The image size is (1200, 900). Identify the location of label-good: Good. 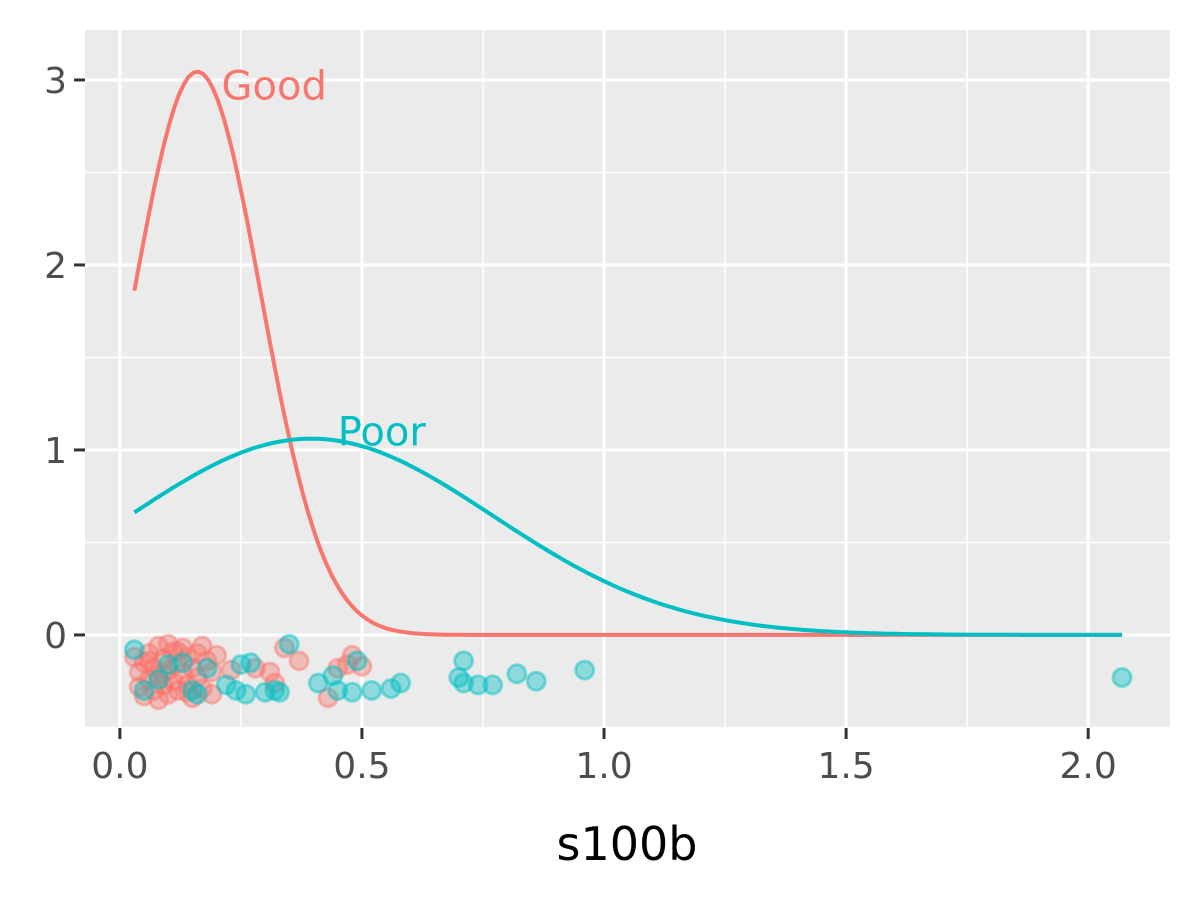
(274, 86).